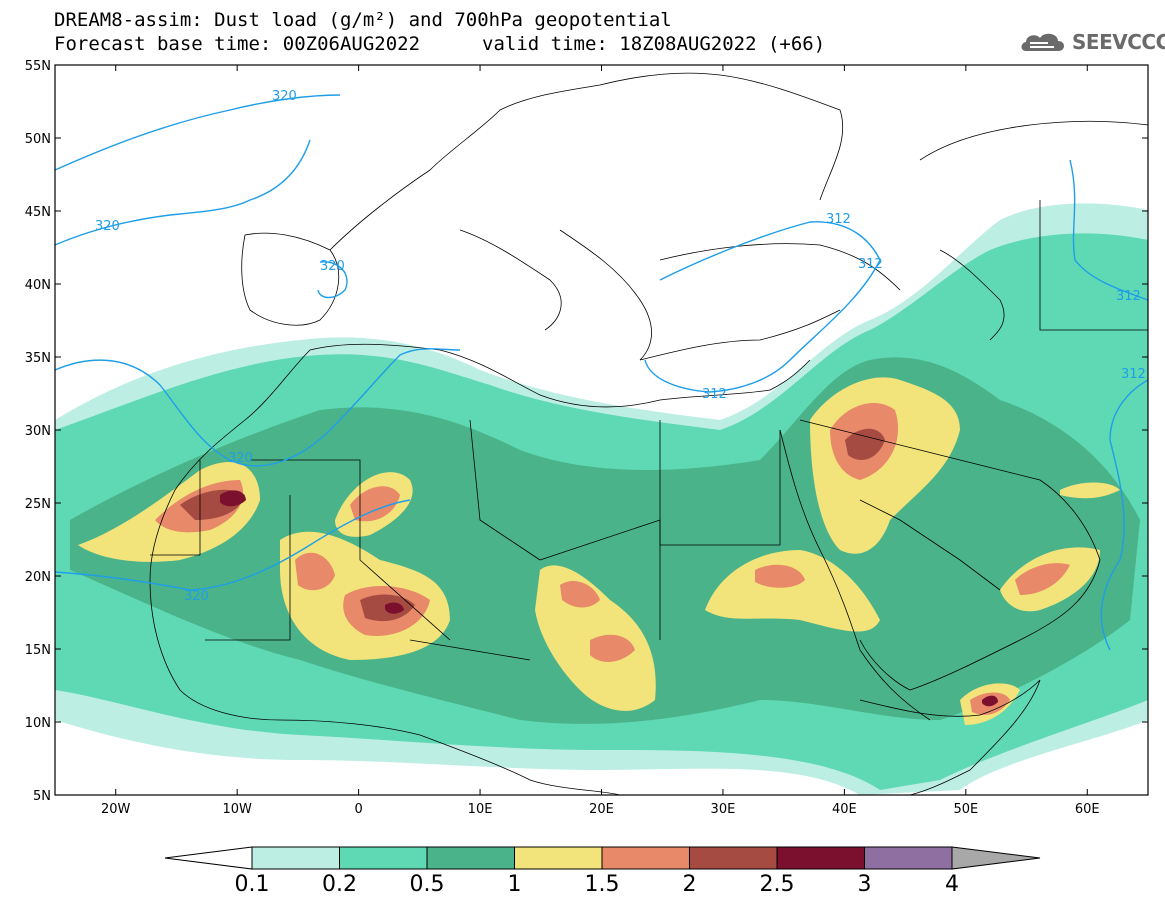 The width and height of the screenshot is (1165, 907). What do you see at coordinates (358, 809) in the screenshot?
I see `lon-label: 0` at bounding box center [358, 809].